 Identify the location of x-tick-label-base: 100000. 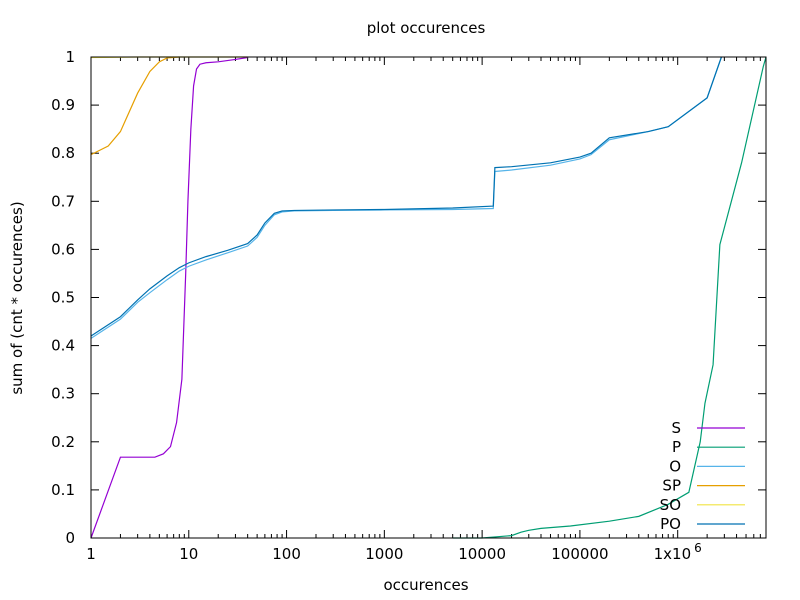
(579, 554).